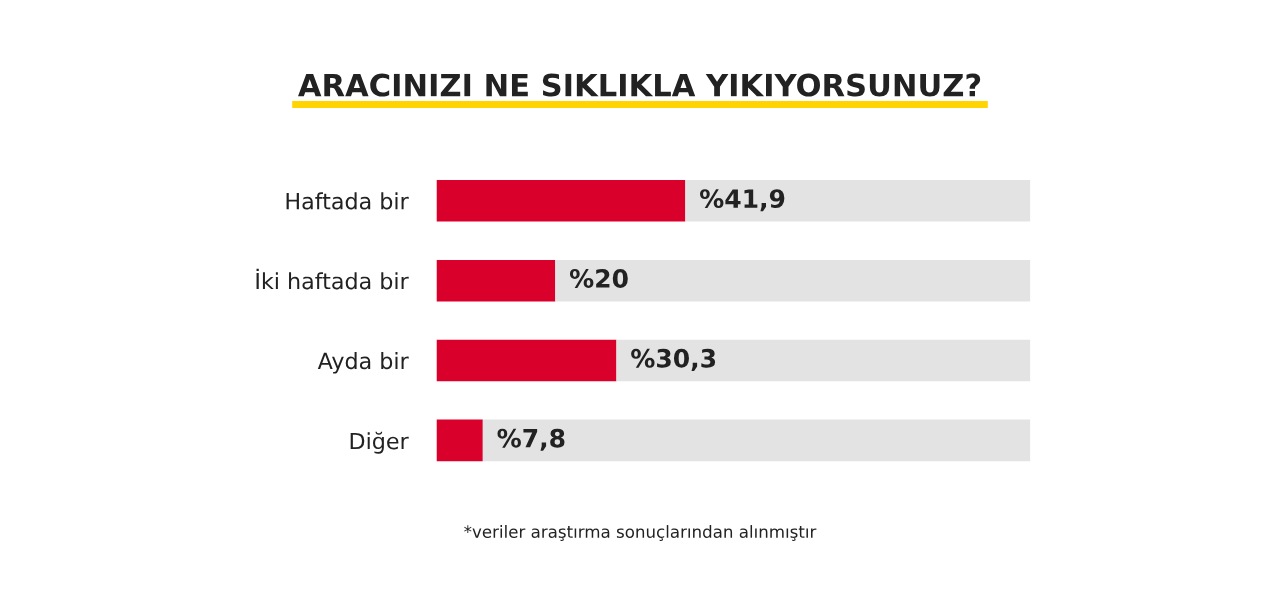  I want to click on data-label: %41,9, so click(742, 200).